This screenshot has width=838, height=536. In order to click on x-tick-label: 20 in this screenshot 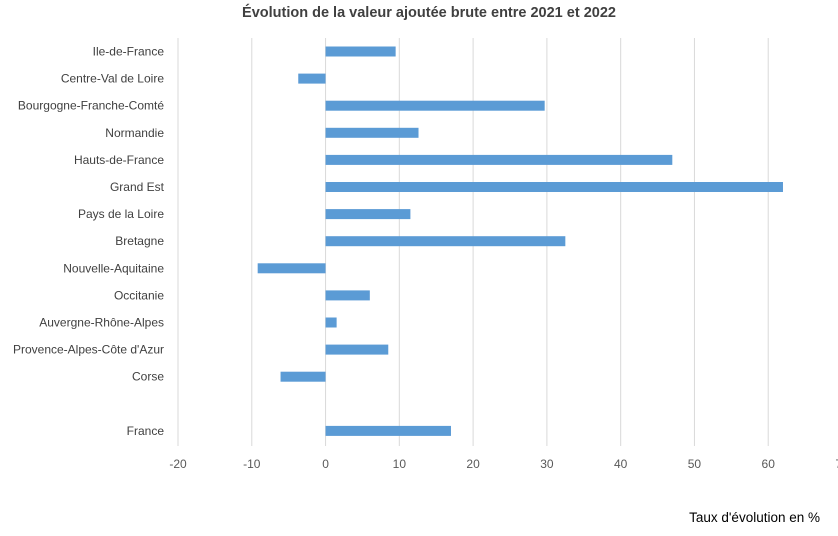, I will do `click(473, 464)`.